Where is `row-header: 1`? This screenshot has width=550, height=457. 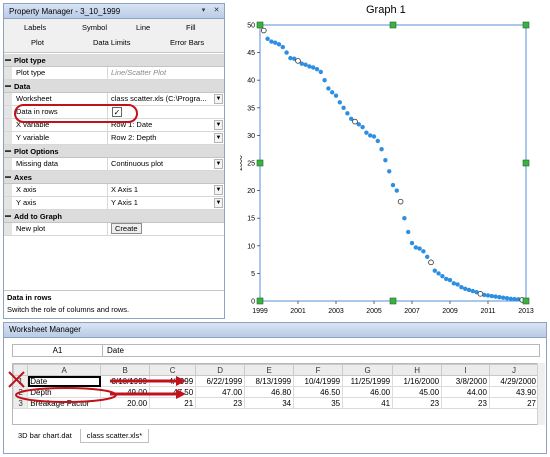
row-header: 1 is located at coordinates (21, 381).